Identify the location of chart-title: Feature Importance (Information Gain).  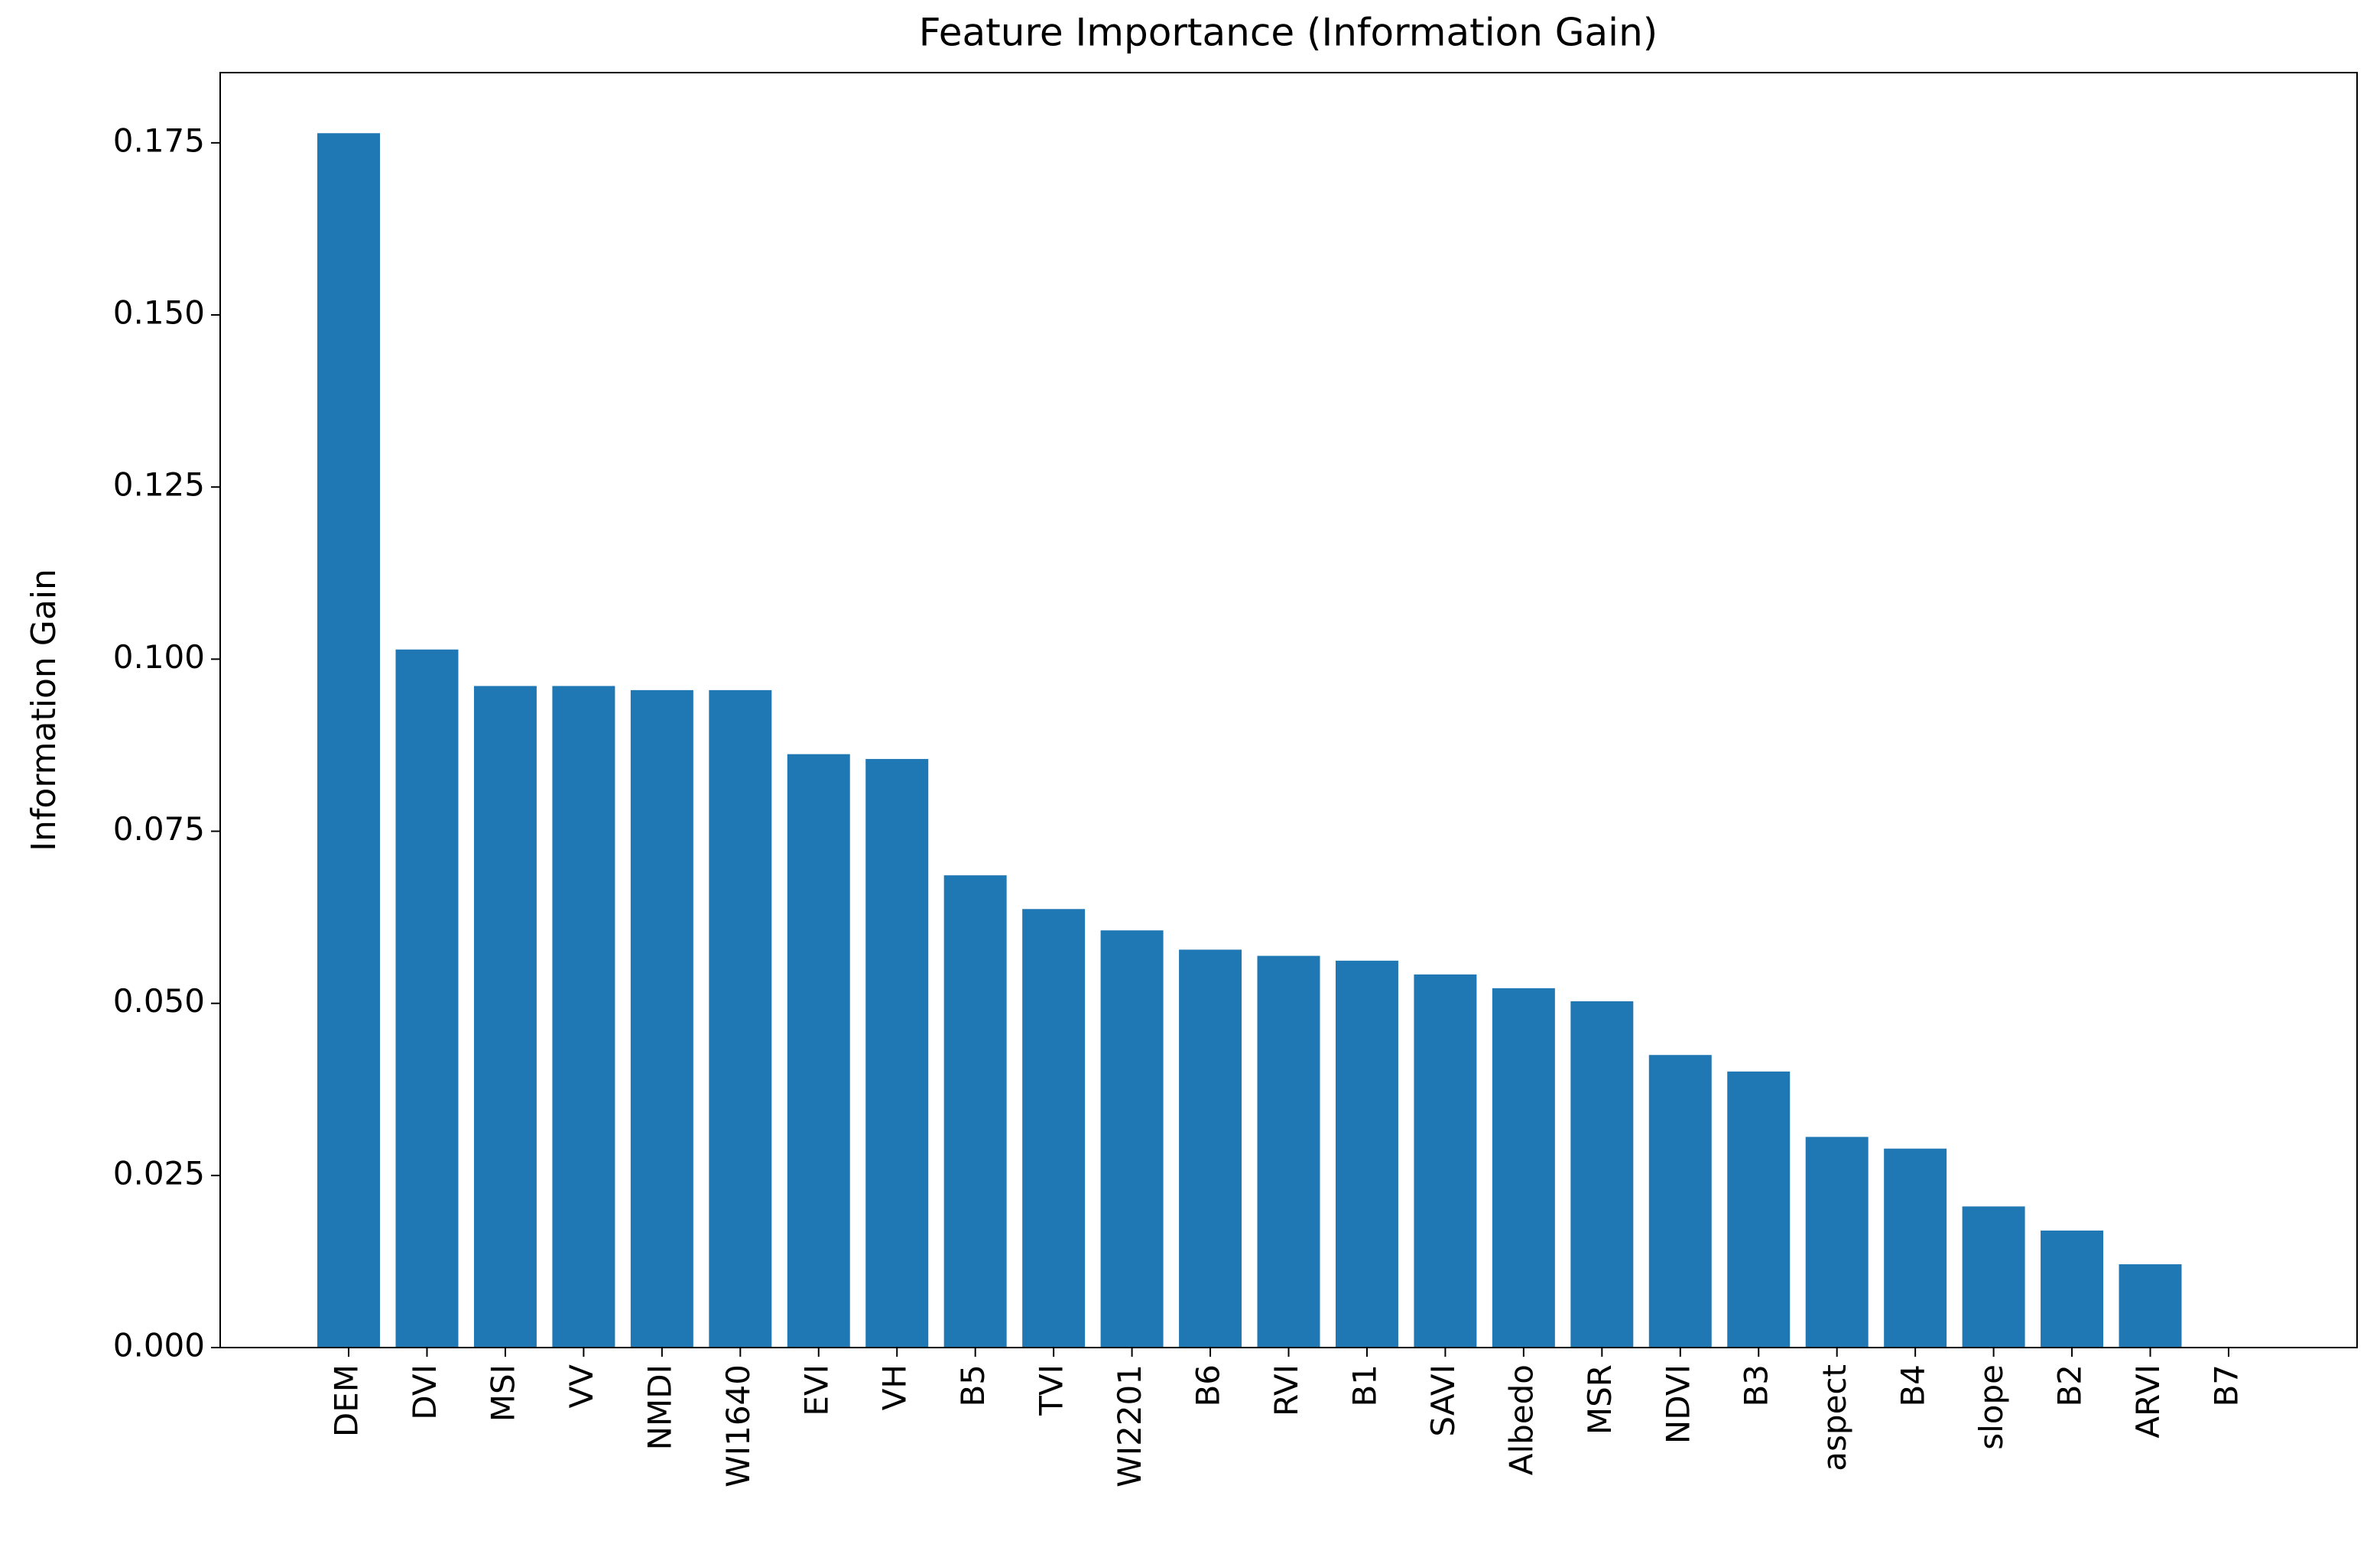
(1288, 33).